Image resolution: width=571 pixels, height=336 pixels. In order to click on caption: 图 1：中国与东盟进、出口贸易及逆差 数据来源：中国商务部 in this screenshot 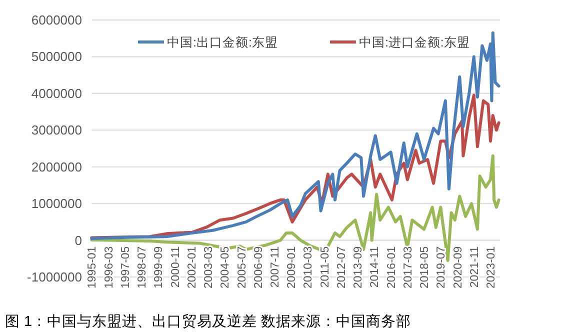, I will do `click(208, 321)`.